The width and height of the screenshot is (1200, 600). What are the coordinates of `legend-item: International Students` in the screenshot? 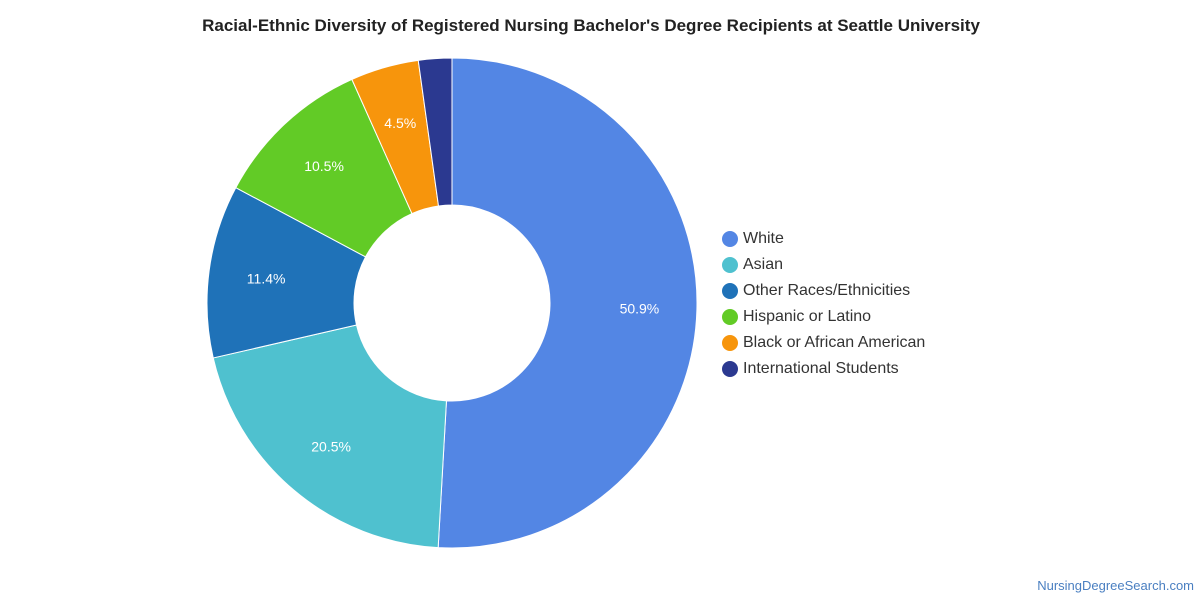 It's located at (823, 369).